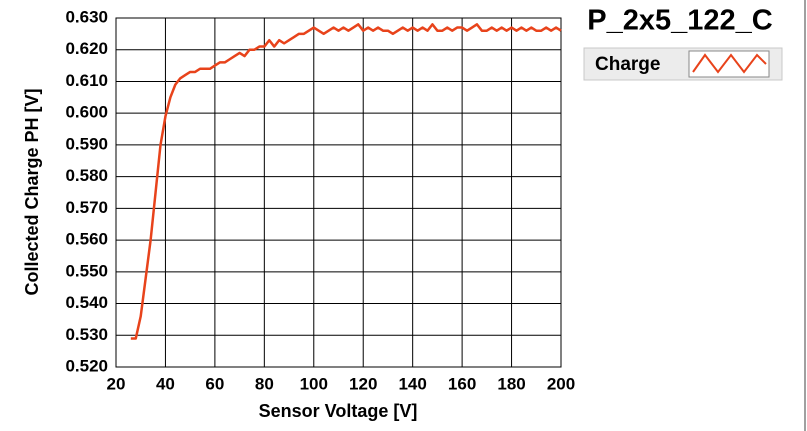 The height and width of the screenshot is (431, 807). I want to click on x-tick-label: 120, so click(363, 383).